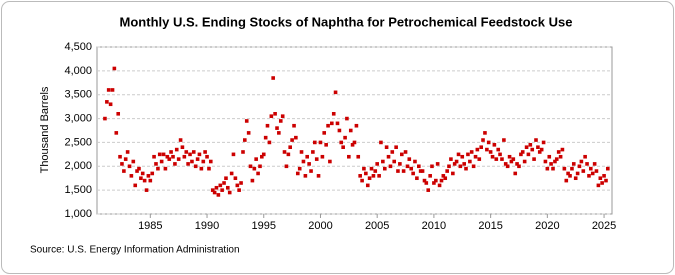 This screenshot has height=275, width=675. What do you see at coordinates (78, 190) in the screenshot?
I see `y-tick-label: 1,500` at bounding box center [78, 190].